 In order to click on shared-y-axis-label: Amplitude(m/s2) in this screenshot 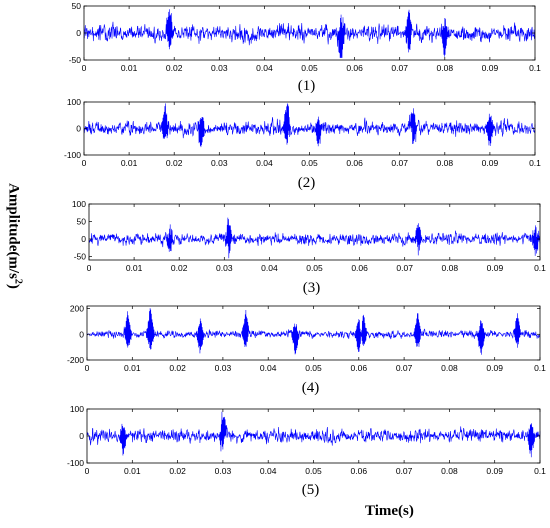, I will do `click(14, 236)`.